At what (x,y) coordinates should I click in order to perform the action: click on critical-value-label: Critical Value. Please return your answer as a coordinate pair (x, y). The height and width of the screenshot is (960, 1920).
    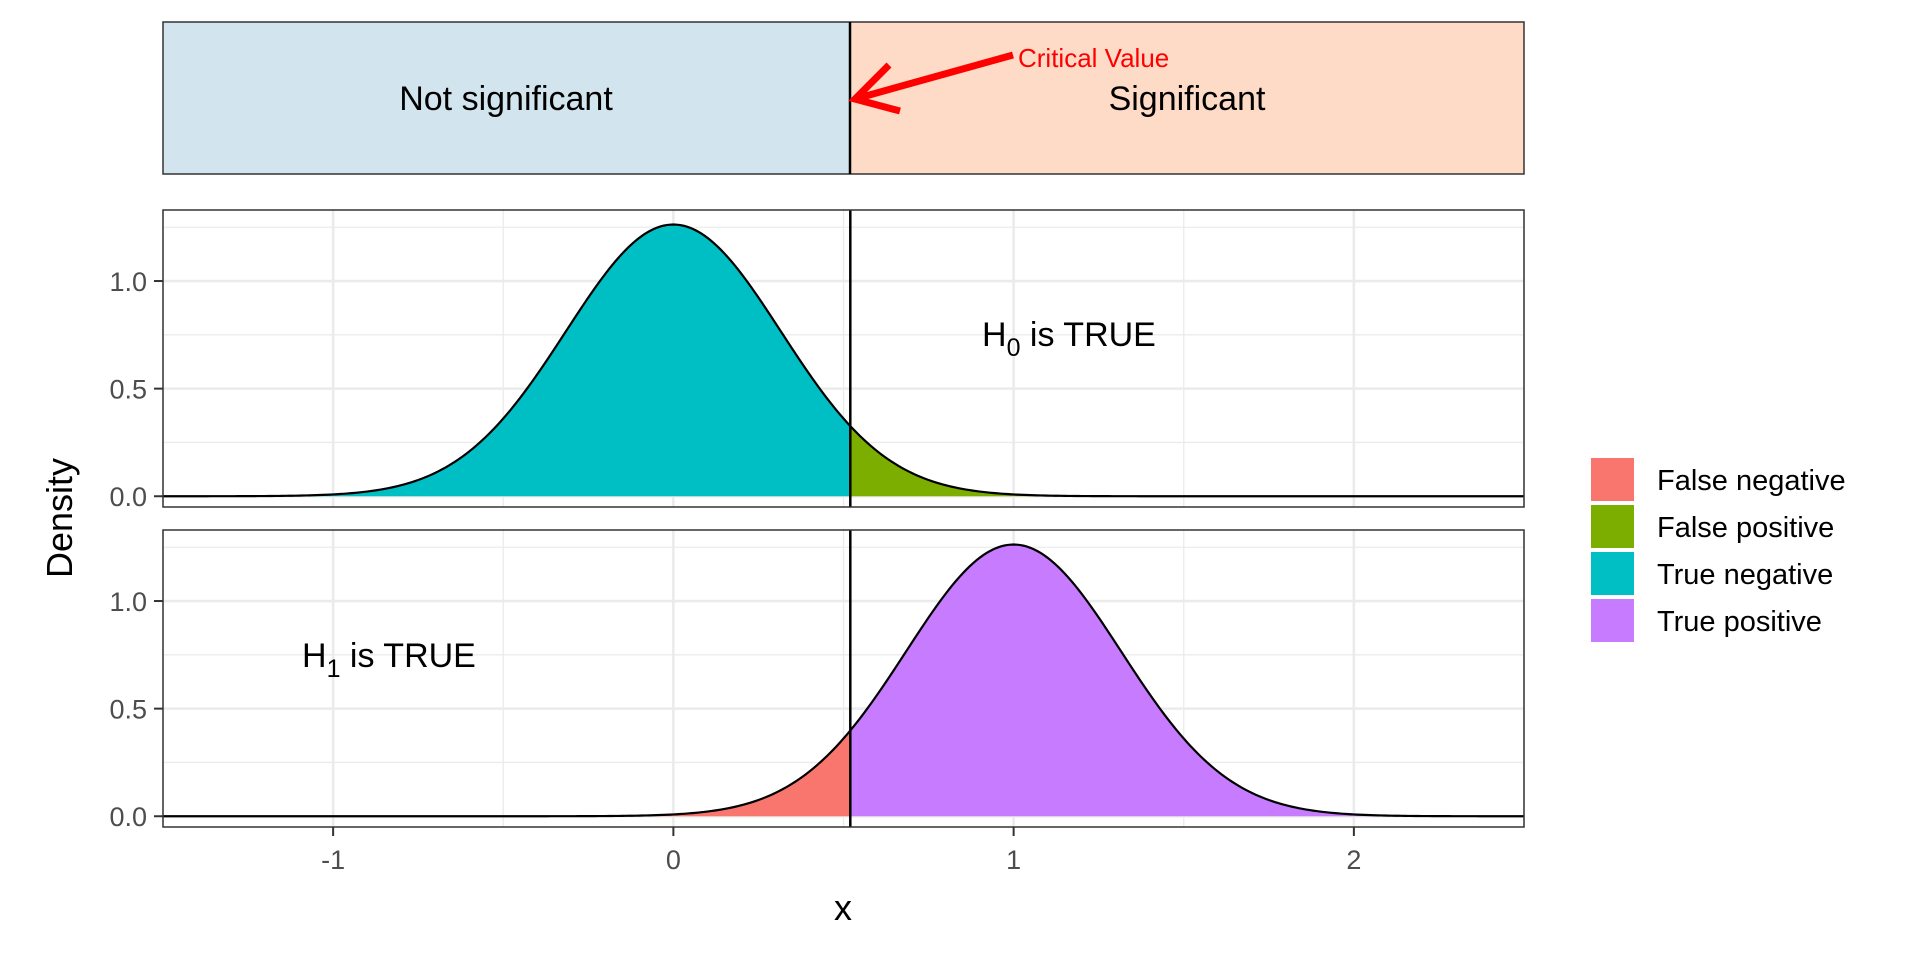
    Looking at the image, I should click on (1093, 58).